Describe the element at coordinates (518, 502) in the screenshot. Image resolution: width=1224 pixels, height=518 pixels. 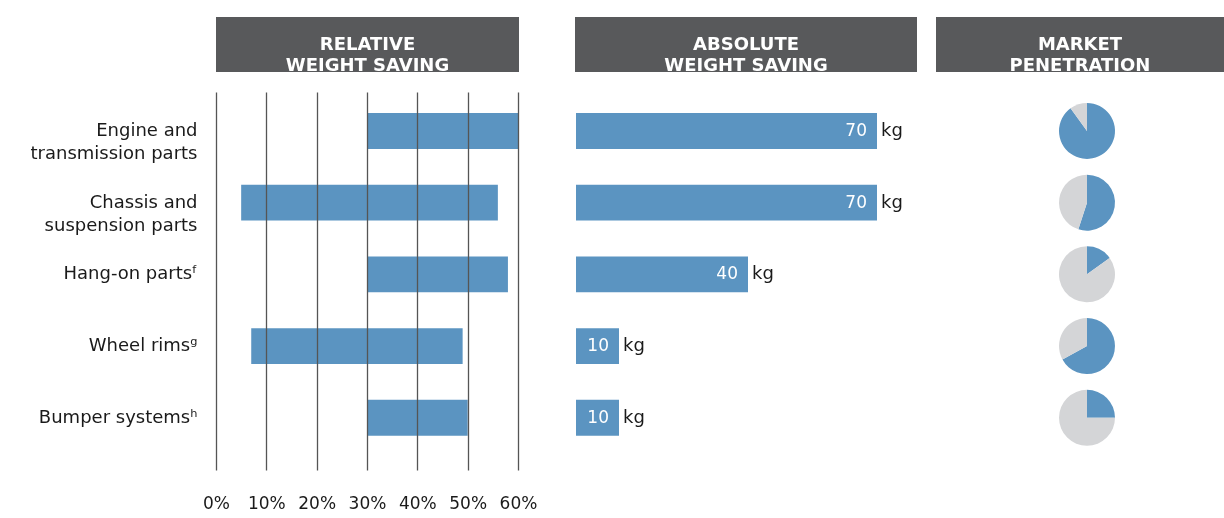
I see `x-tick-label: 60%` at that location.